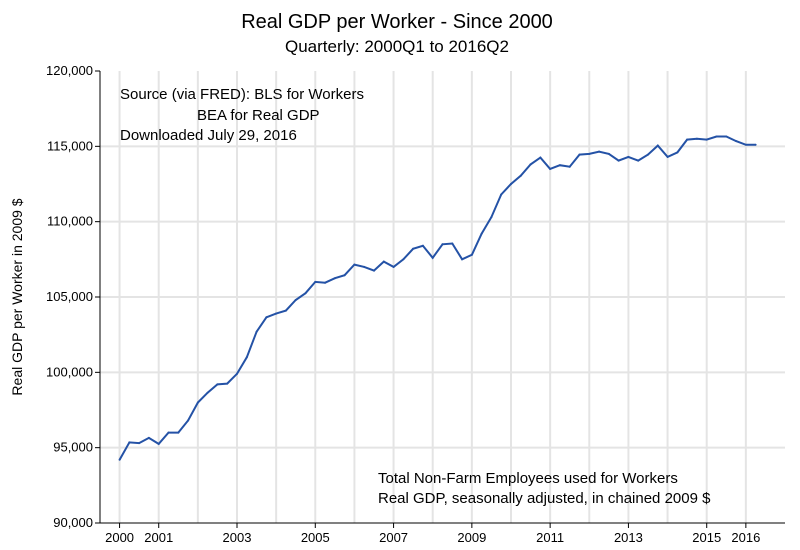 Image resolution: width=800 pixels, height=550 pixels. Describe the element at coordinates (258, 115) in the screenshot. I see `source-line-2: BEA for Real GDP` at that location.